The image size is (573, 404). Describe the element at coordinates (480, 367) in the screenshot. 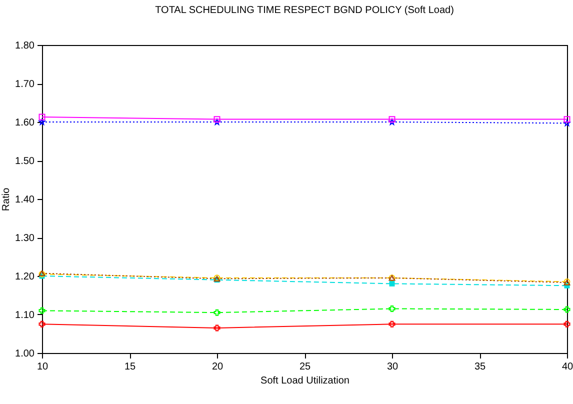

I see `x-tick-label: 35` at that location.